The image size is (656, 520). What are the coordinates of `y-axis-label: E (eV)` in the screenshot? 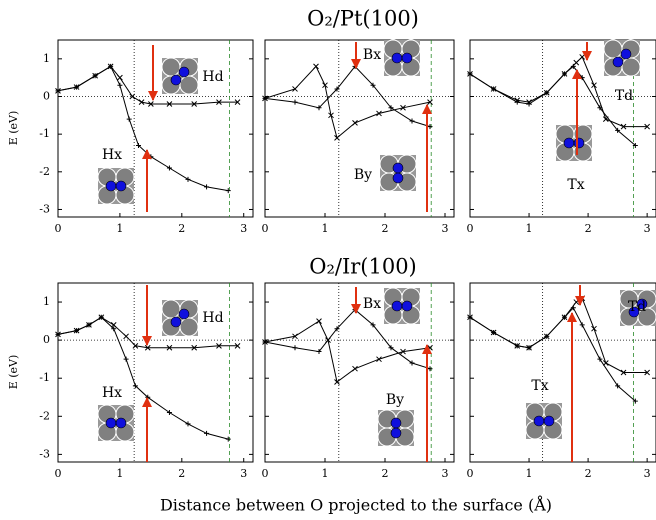 It's located at (13, 128).